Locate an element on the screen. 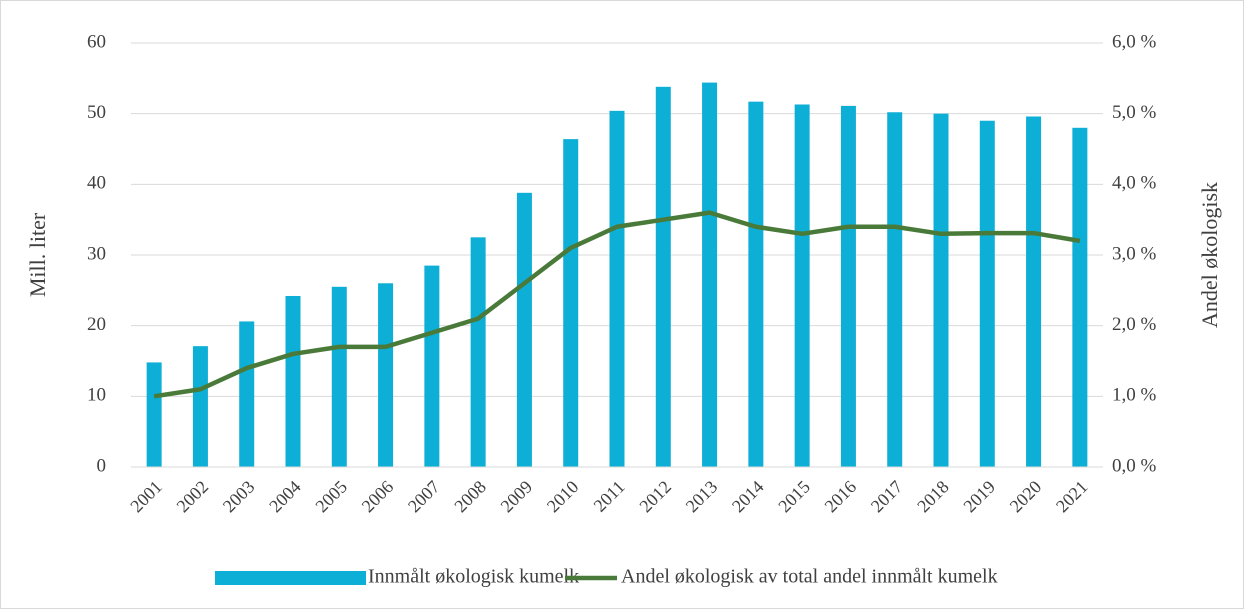 This screenshot has width=1245, height=610. legend-swatch is located at coordinates (290, 578).